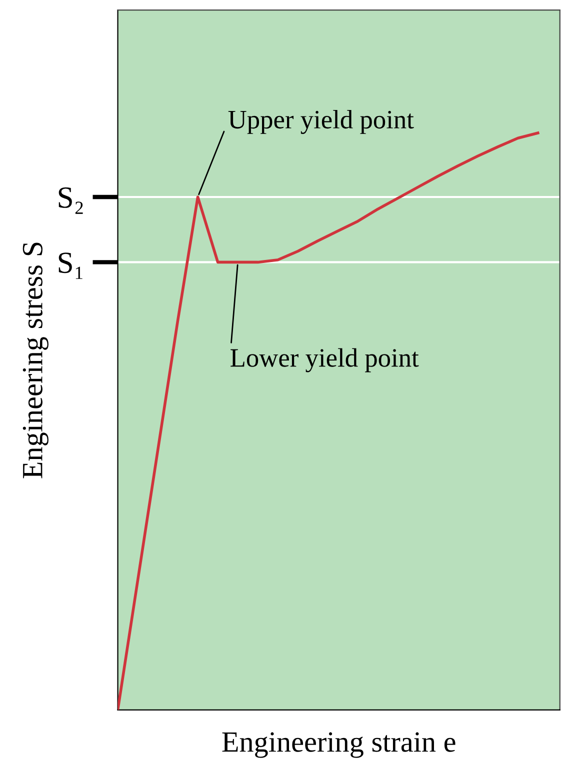 This screenshot has height=775, width=569. What do you see at coordinates (70, 265) in the screenshot?
I see `ref-line-label: S₁` at bounding box center [70, 265].